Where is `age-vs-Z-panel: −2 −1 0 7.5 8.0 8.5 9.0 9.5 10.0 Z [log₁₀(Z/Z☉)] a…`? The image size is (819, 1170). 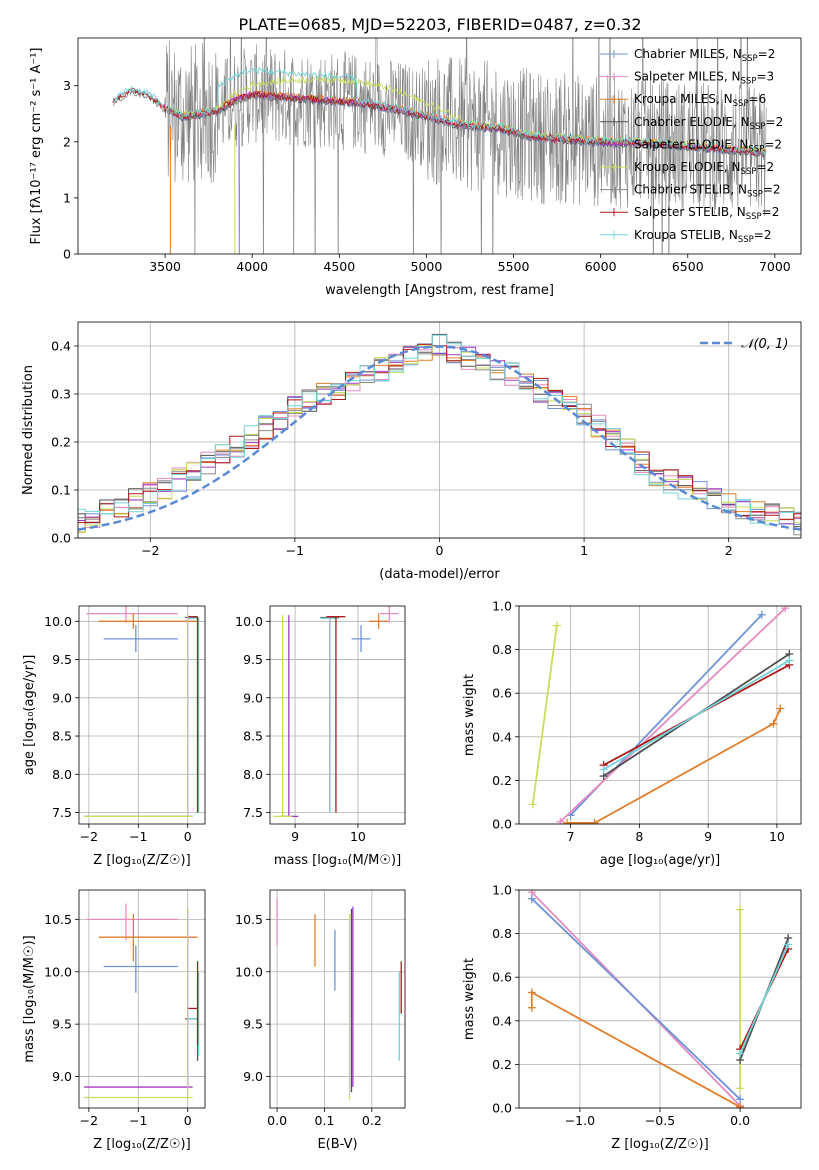 age-vs-Z-panel: −2 −1 0 7.5 8.0 8.5 9.0 9.5 10.0 Z [log₁₀(Z/Z☉)] a… is located at coordinates (114, 736).